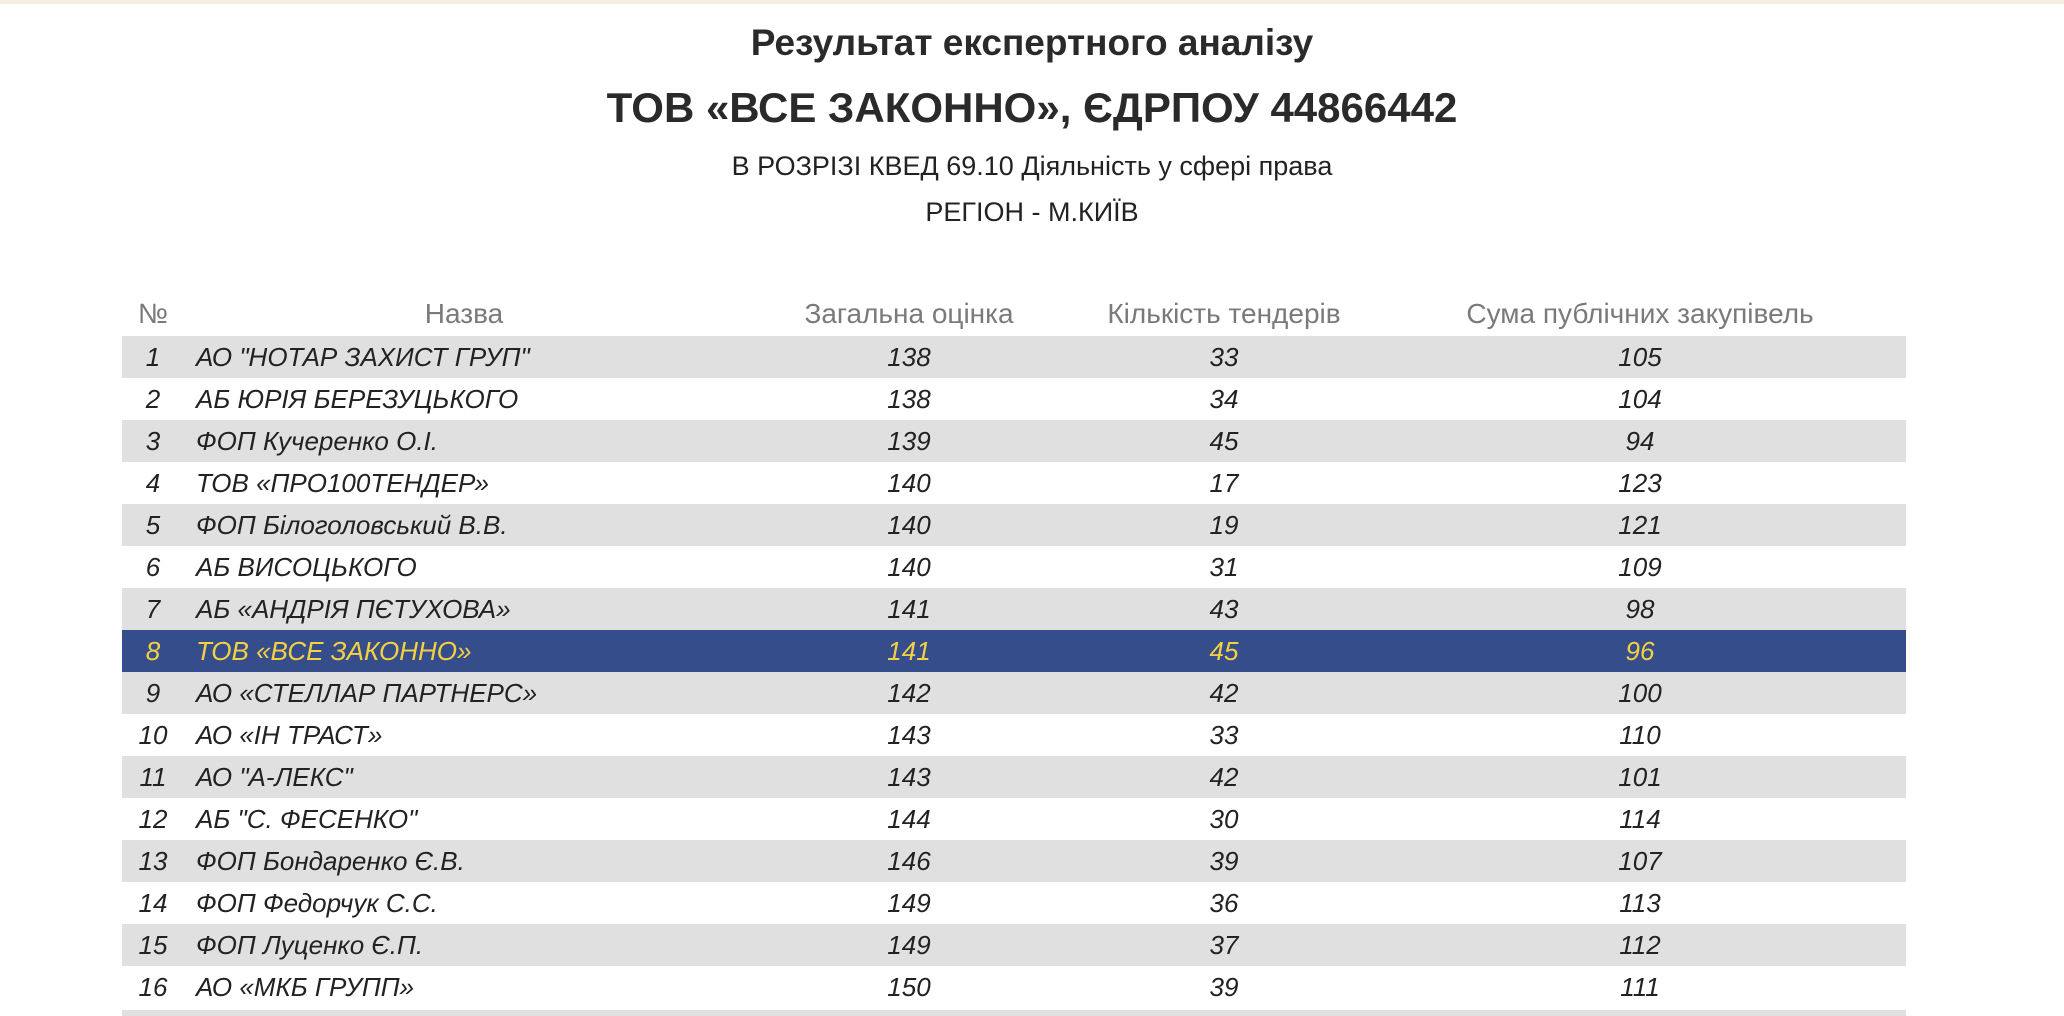 This screenshot has width=2064, height=1016. I want to click on table-row: 5 ФОП Білоголовський В.В. 140 19 121, so click(1014, 525).